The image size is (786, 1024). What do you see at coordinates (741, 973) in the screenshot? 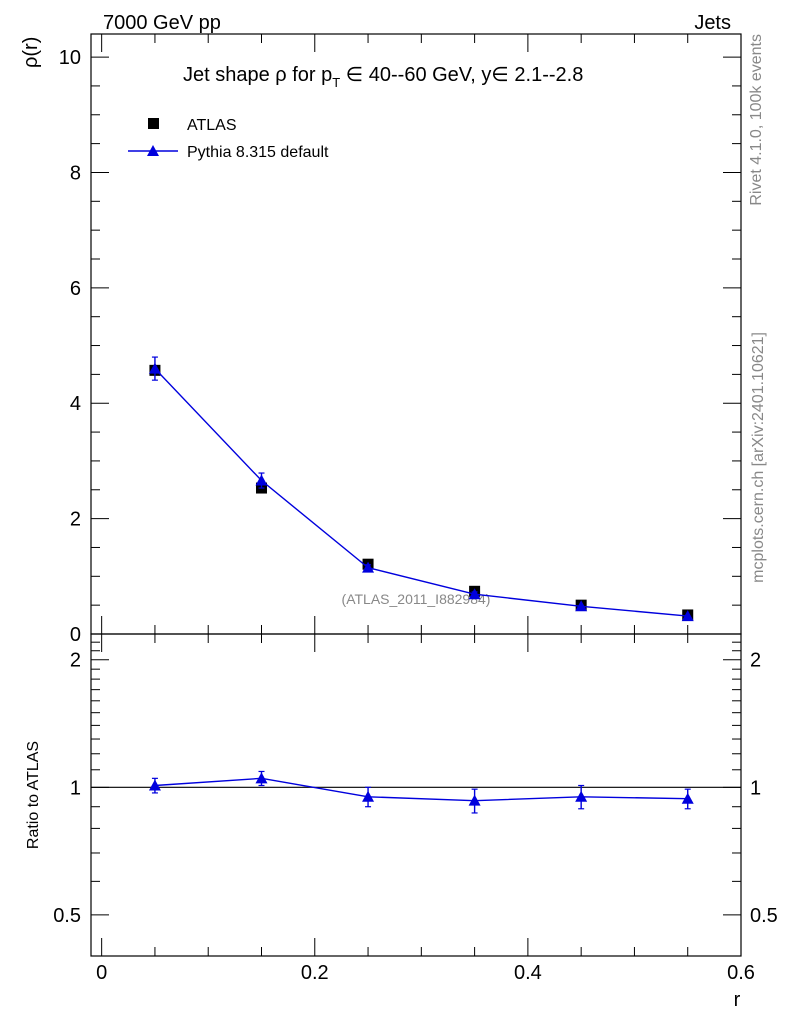
I see `x-tick-label: 0.6` at bounding box center [741, 973].